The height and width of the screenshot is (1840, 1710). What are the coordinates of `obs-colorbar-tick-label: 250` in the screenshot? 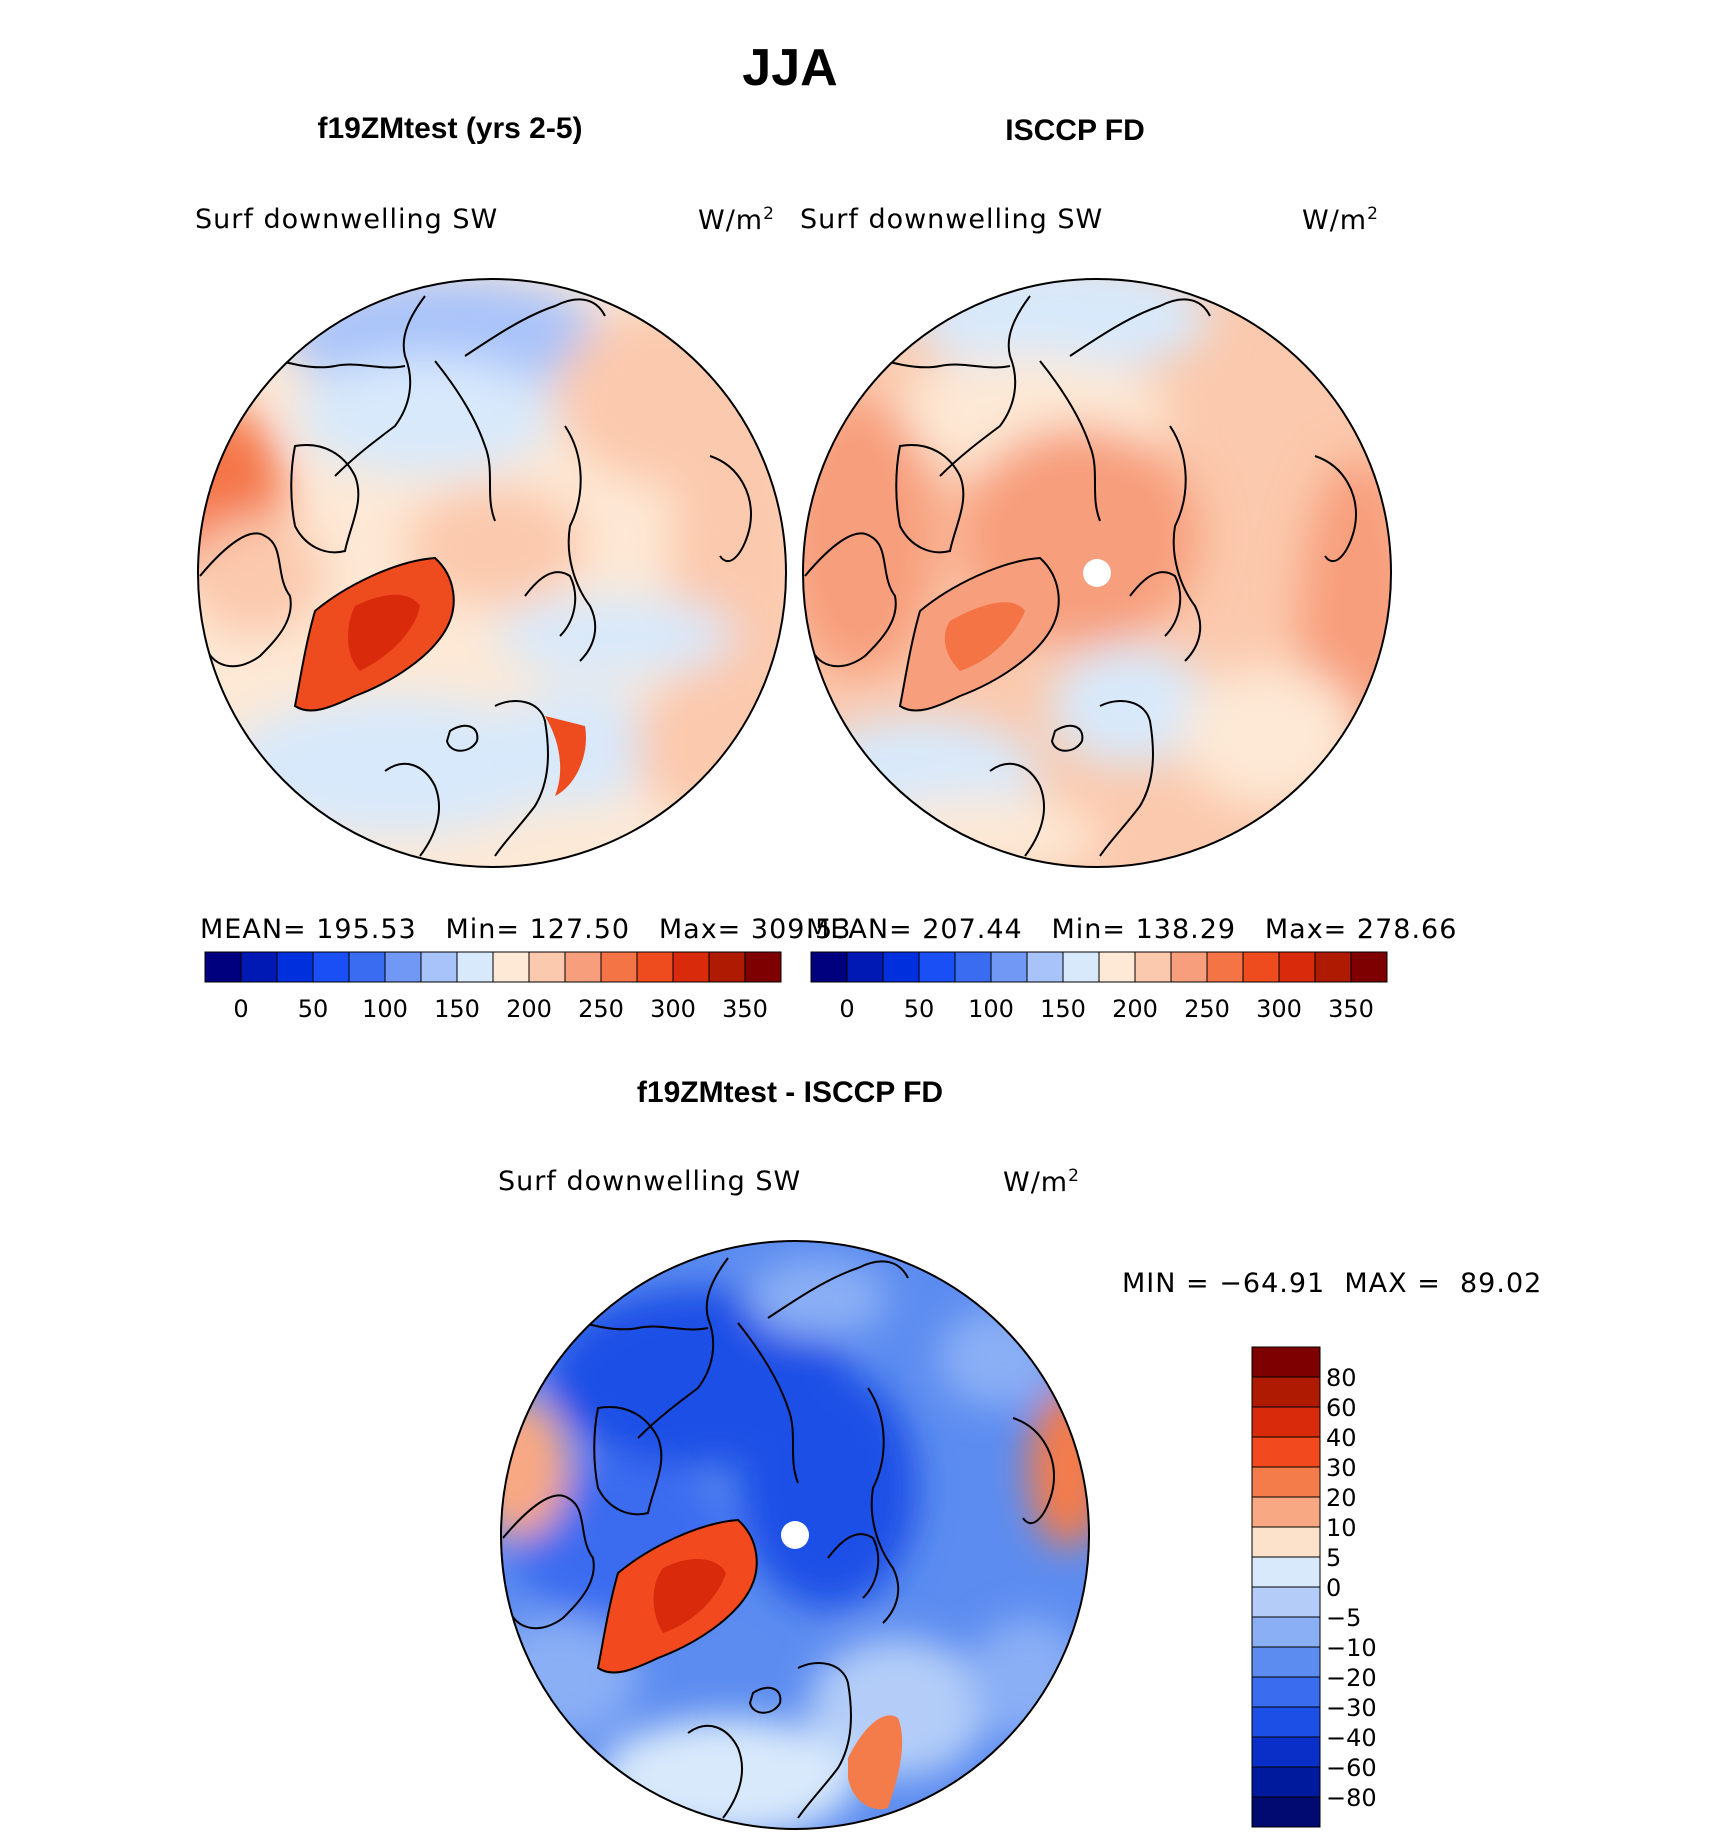 It's located at (1207, 1009).